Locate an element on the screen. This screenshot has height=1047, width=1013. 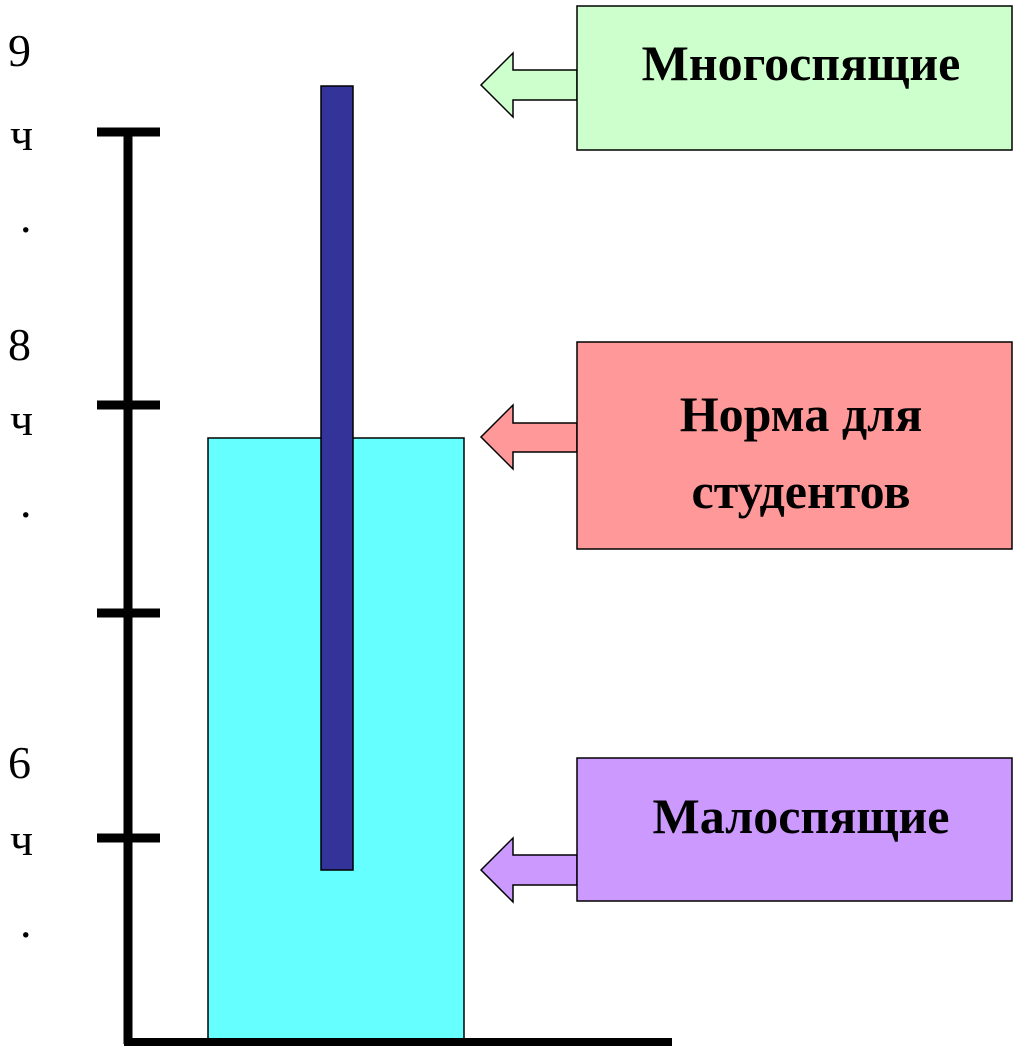
arrow-short-sleepers-icon is located at coordinates (528, 870).